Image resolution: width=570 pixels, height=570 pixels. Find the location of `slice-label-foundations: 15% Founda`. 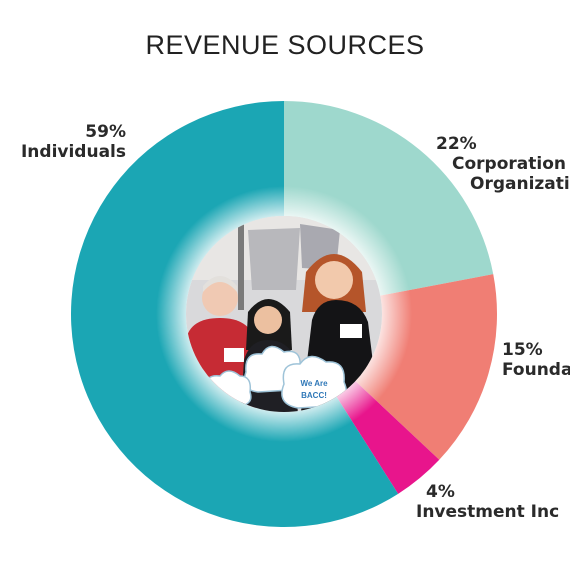

slice-label-foundations: 15% Founda is located at coordinates (536, 360).